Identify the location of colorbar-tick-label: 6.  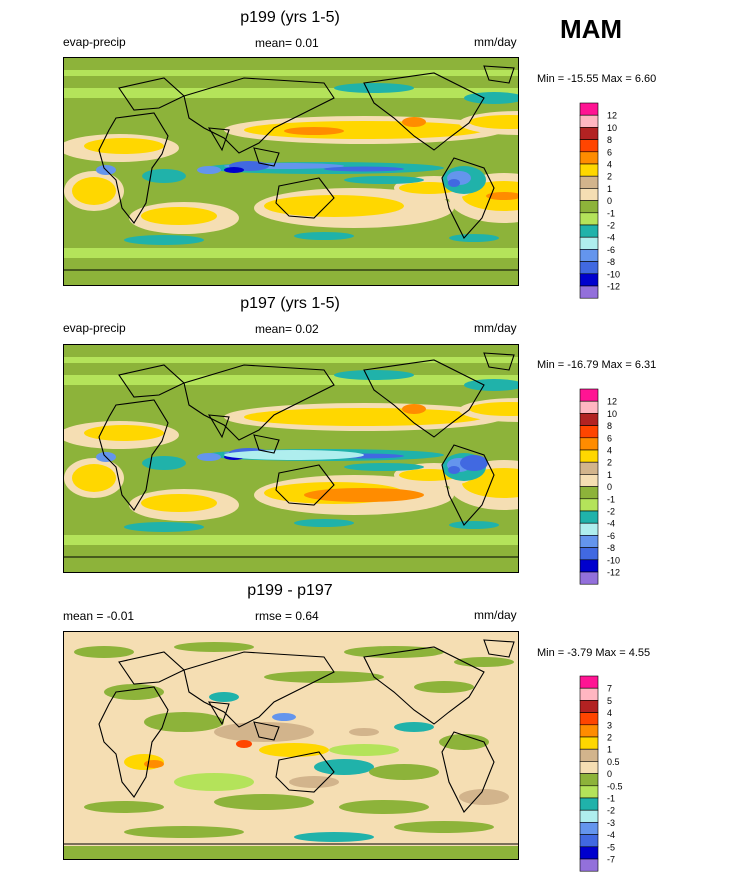
(609, 152).